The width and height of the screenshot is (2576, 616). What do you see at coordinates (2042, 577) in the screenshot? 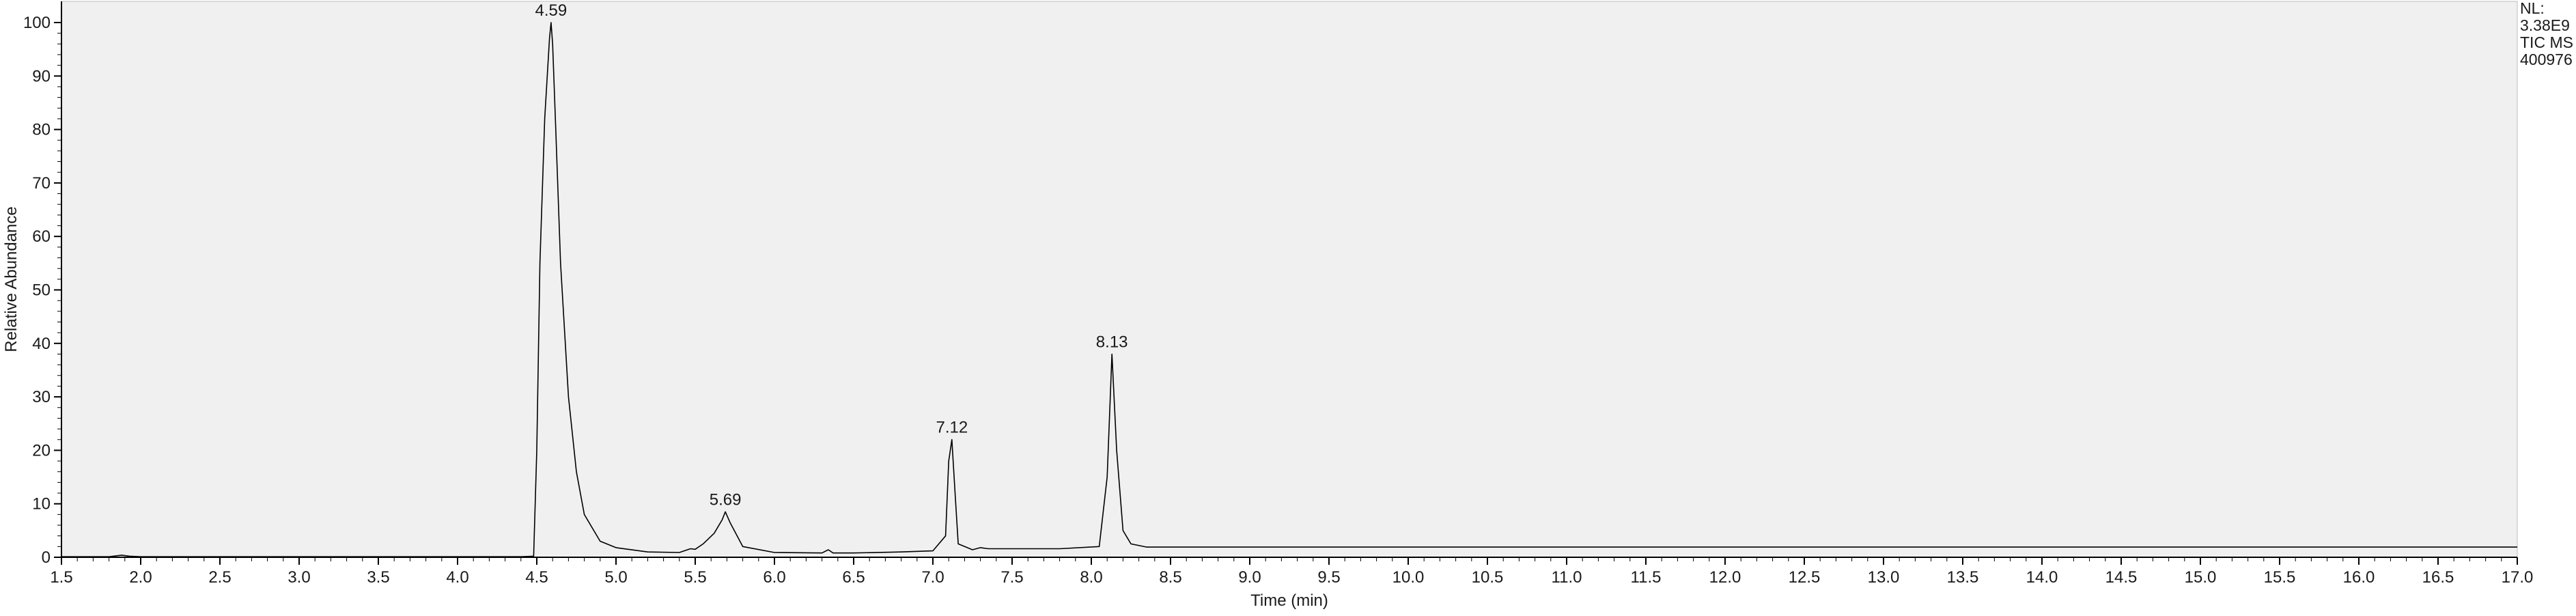
I see `x-tick-label: 14.0` at bounding box center [2042, 577].